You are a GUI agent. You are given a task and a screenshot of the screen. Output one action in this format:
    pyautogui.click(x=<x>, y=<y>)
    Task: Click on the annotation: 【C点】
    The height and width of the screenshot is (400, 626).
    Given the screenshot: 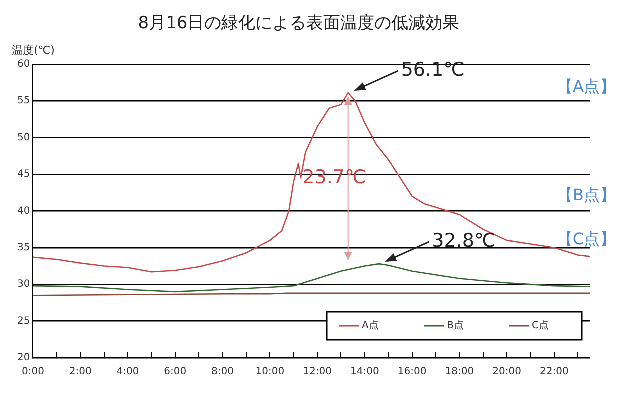 What is the action you would take?
    pyautogui.click(x=586, y=239)
    